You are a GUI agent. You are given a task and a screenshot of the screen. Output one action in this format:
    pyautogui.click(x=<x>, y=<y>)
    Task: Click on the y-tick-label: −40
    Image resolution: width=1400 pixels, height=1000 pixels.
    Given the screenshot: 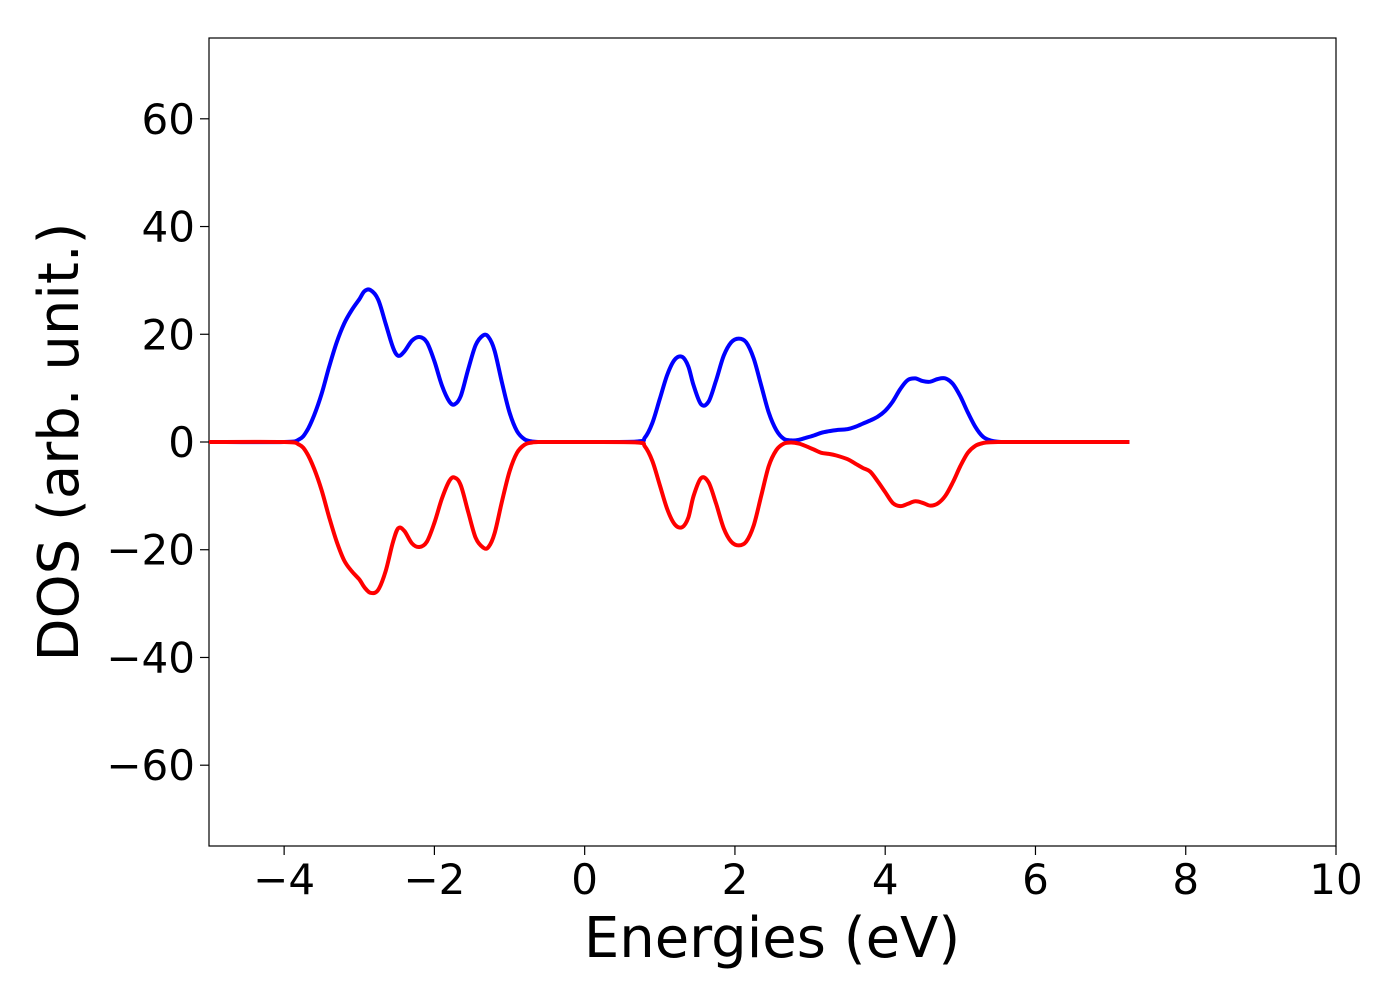 What is the action you would take?
    pyautogui.click(x=150, y=657)
    